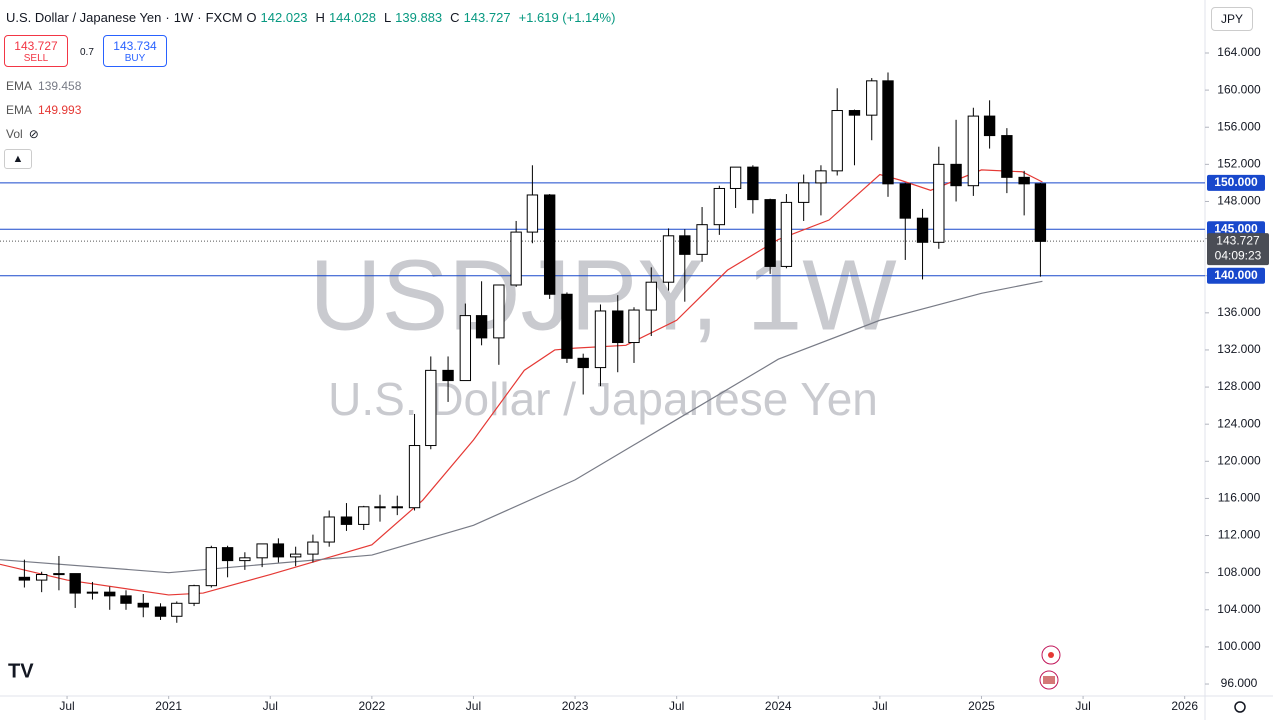 The height and width of the screenshot is (720, 1273). I want to click on ohlc-value: 144.028, so click(352, 17).